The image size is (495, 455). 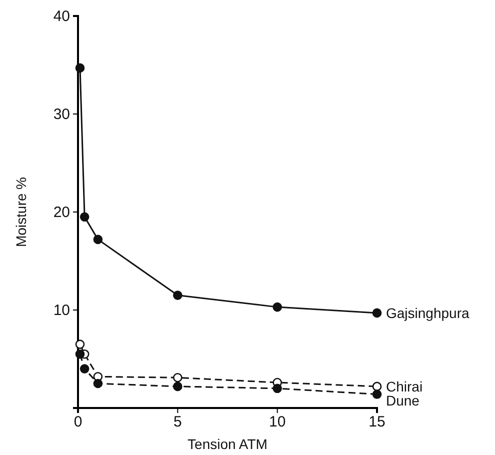 I want to click on x-tick-label: 10, so click(x=277, y=422).